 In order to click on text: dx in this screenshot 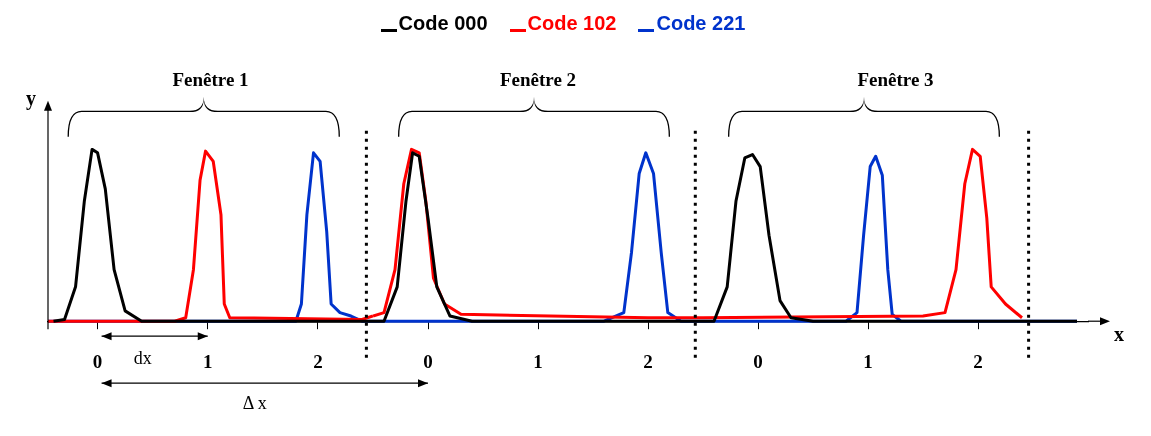, I will do `click(142, 358)`.